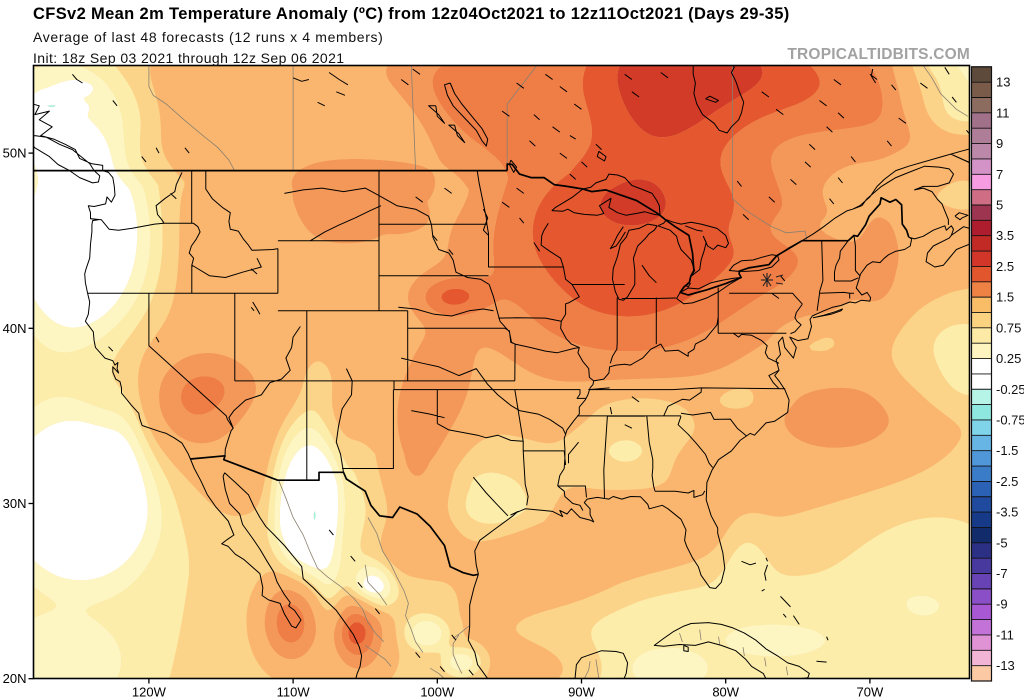  Describe the element at coordinates (1008, 358) in the screenshot. I see `svg-text: 0.25` at that location.